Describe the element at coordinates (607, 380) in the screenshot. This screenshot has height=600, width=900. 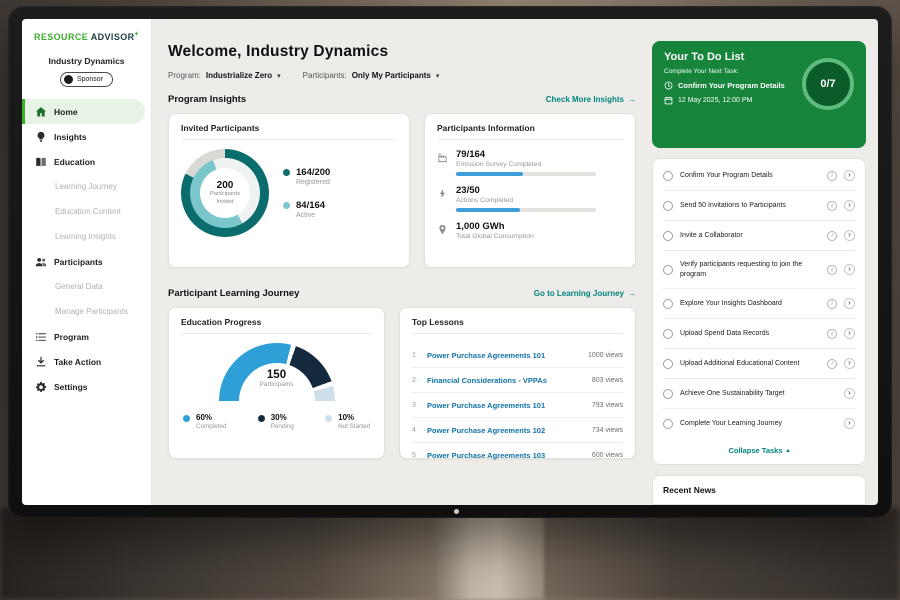
I see `lesson-views: 803 views` at that location.